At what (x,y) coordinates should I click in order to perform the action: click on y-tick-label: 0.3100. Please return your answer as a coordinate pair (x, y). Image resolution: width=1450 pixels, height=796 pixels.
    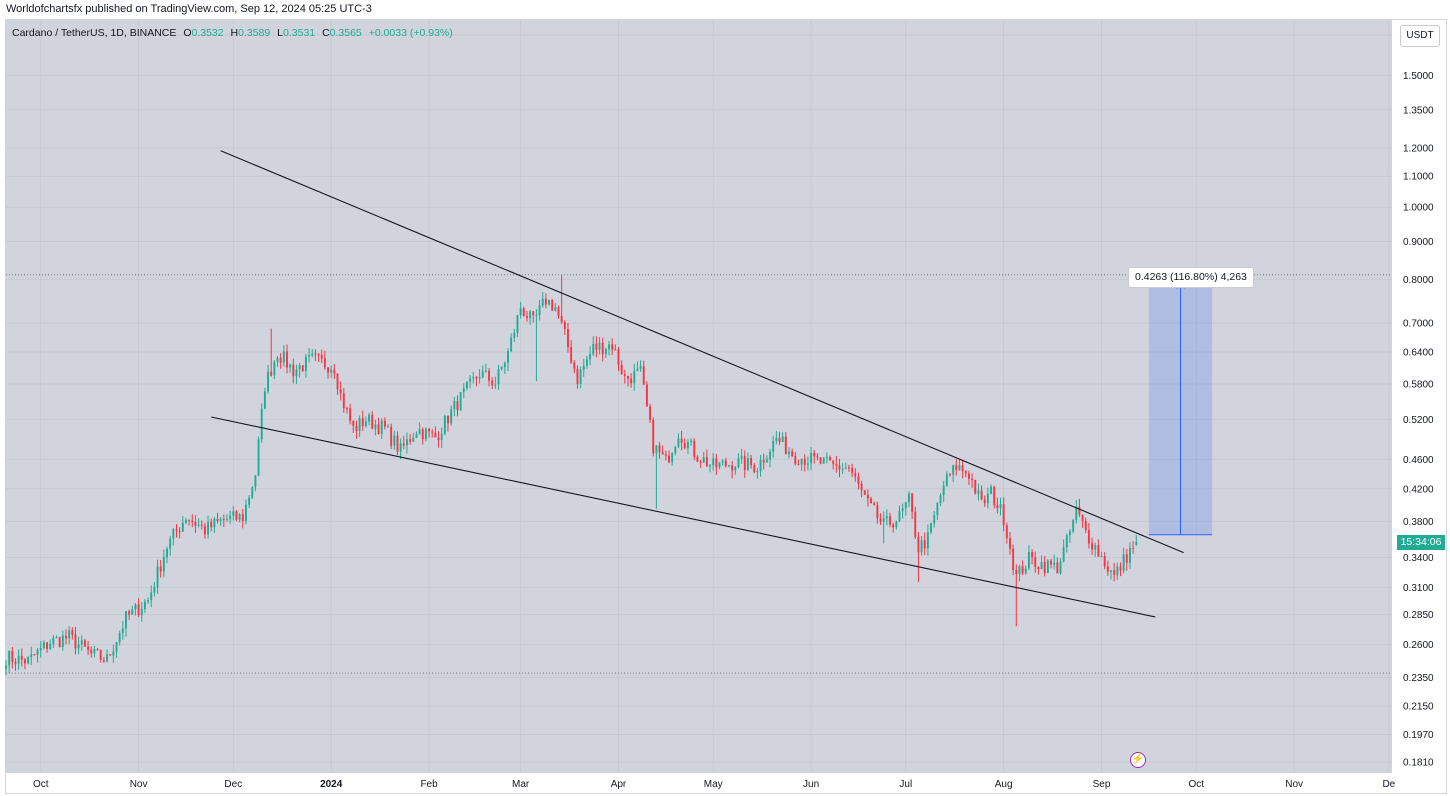
    Looking at the image, I should click on (1418, 588).